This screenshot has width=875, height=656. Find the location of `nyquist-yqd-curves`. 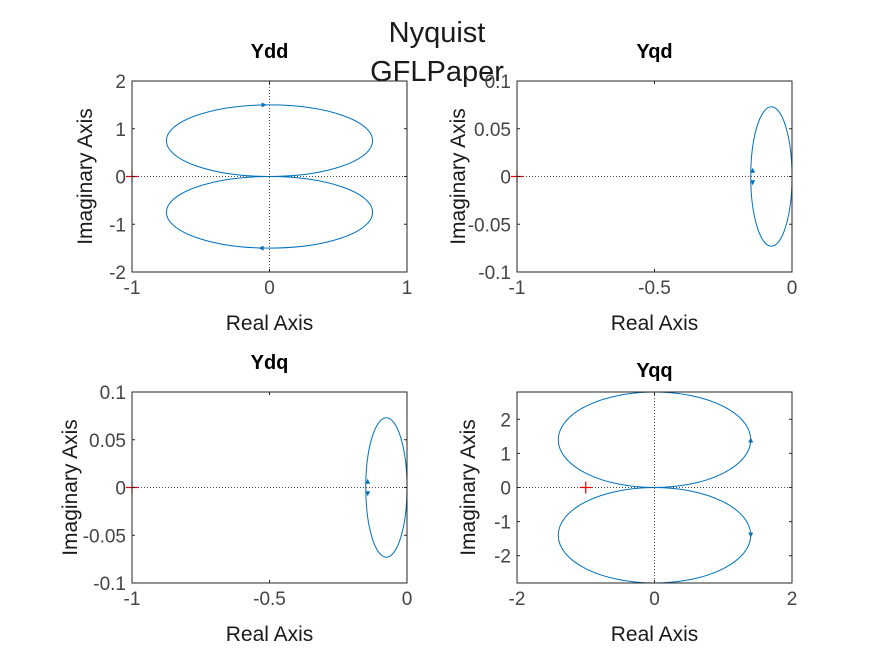

nyquist-yqd-curves is located at coordinates (771, 176).